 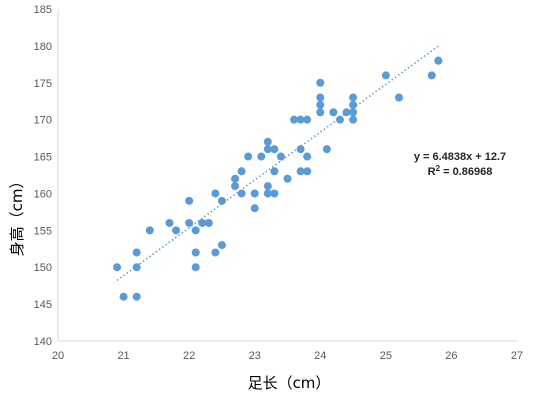 I want to click on y-tick-label: 160, so click(x=43, y=194).